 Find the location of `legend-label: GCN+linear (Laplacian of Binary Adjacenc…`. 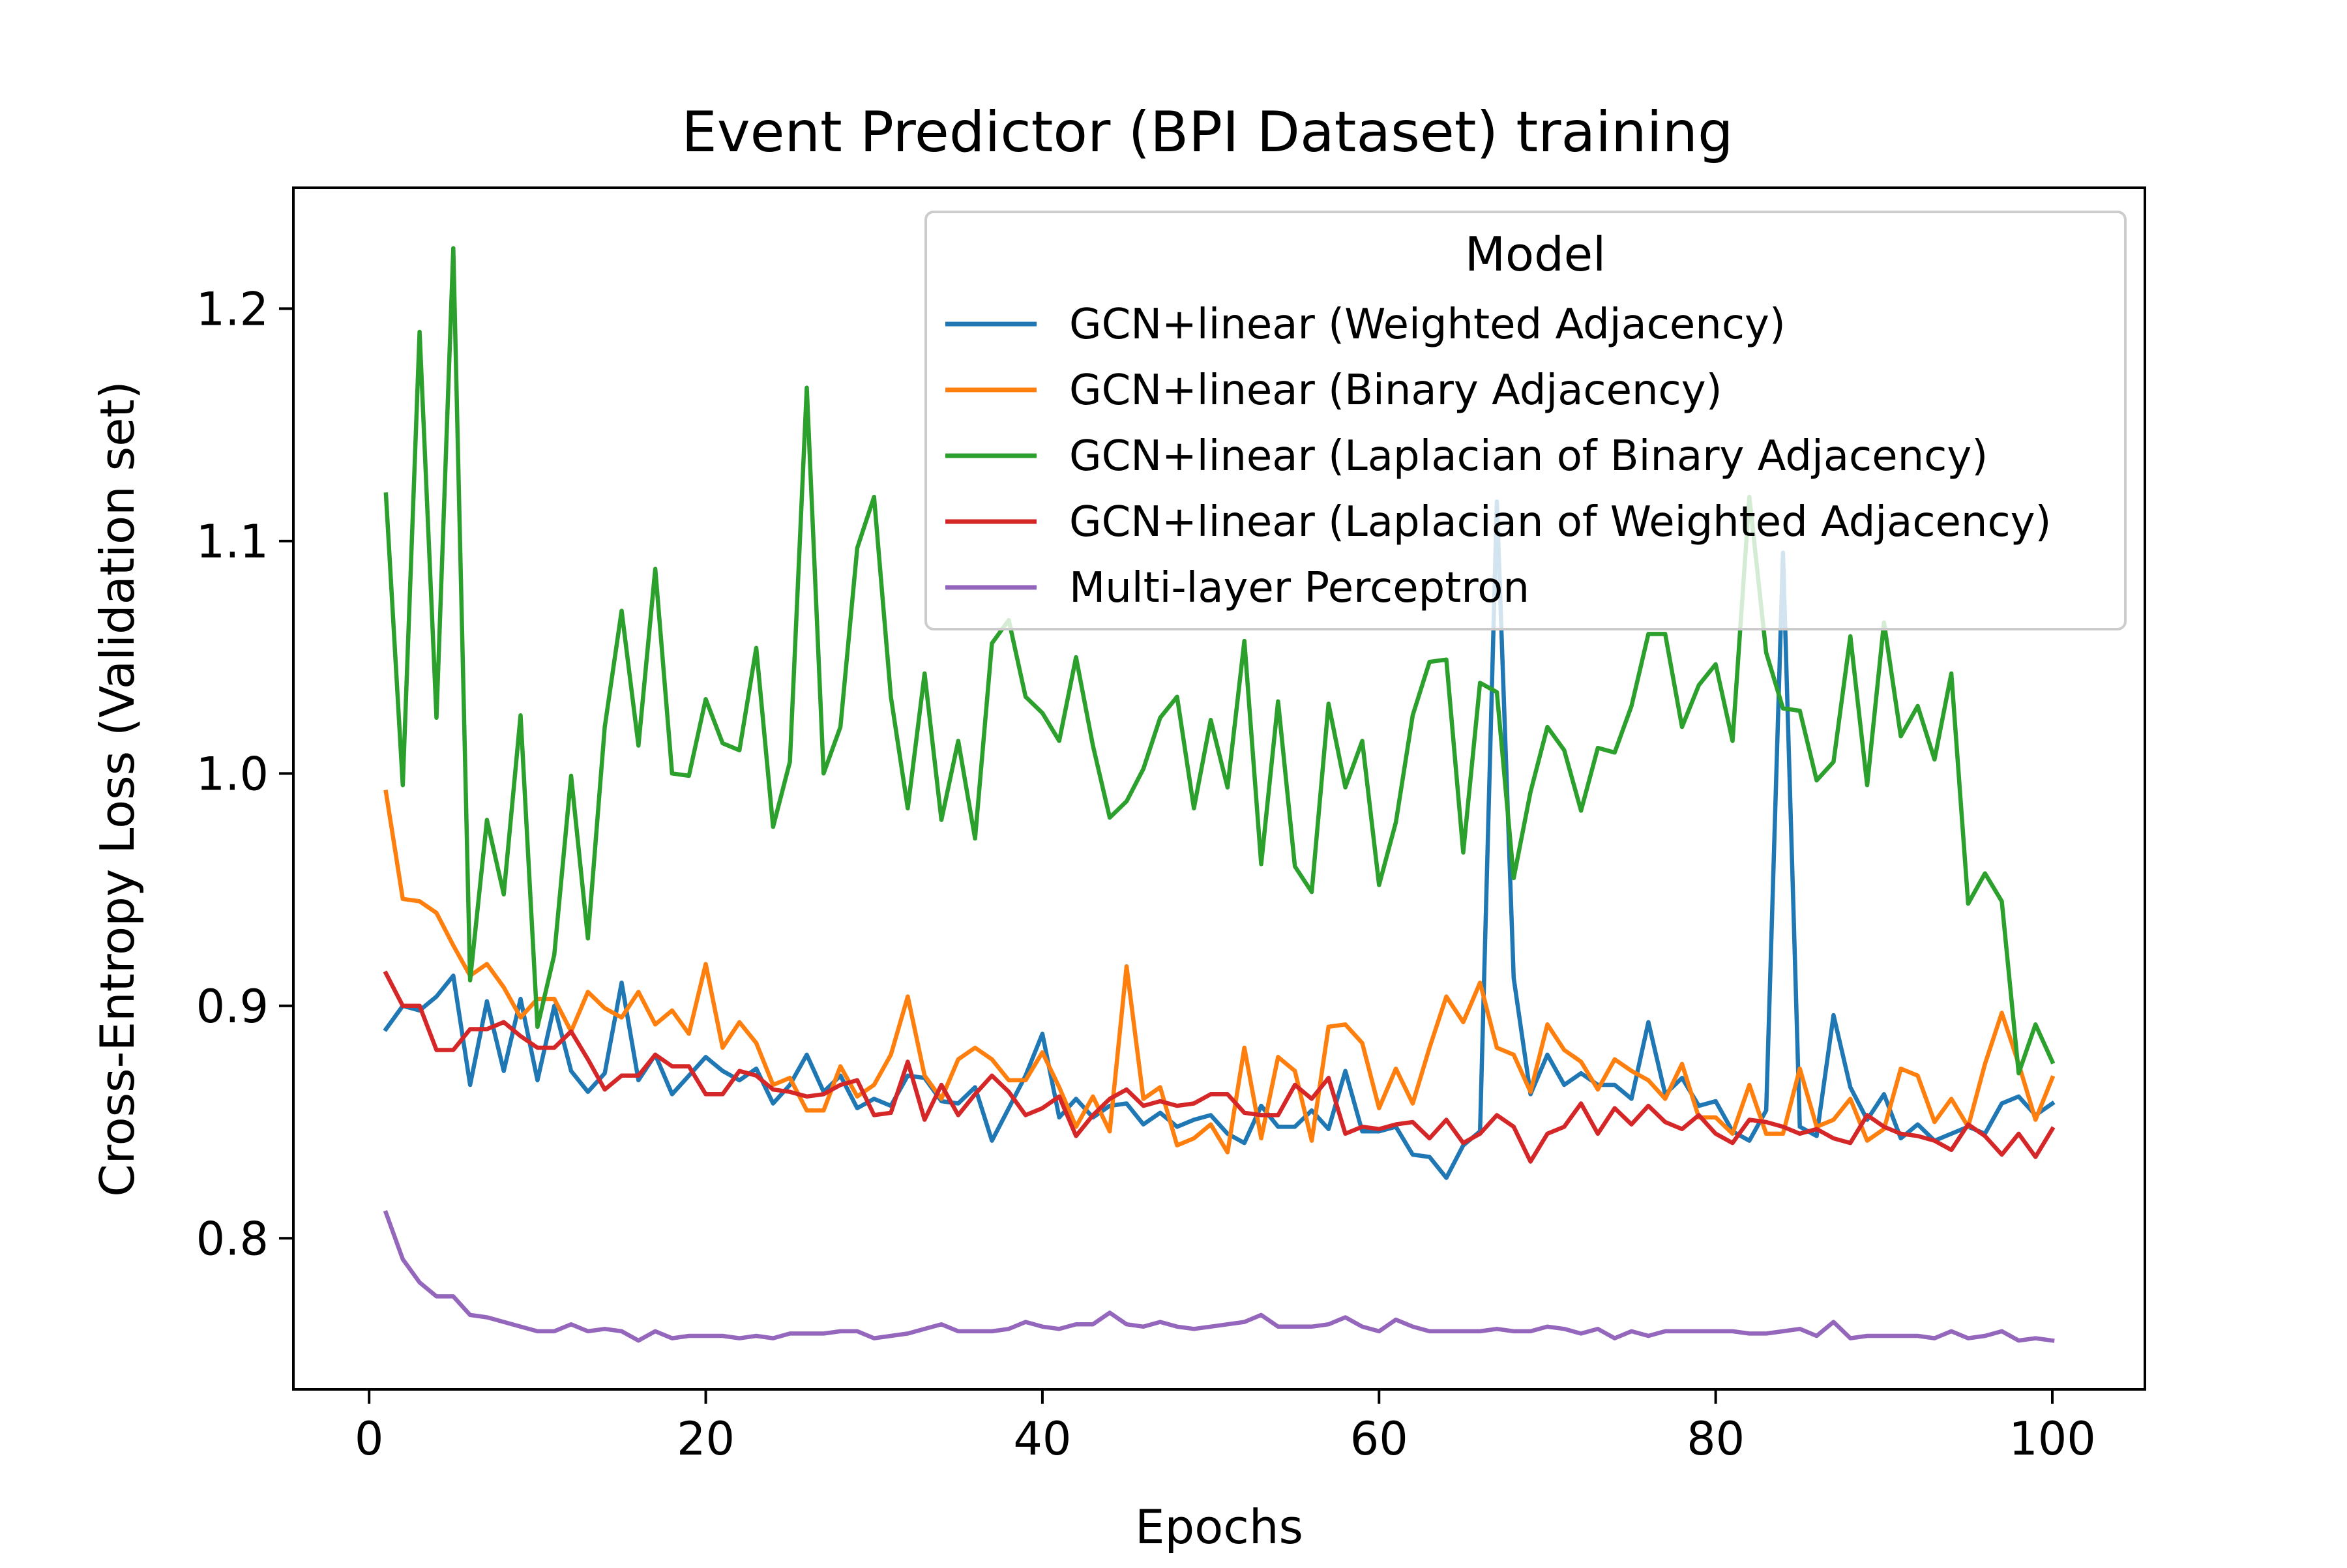

legend-label: GCN+linear (Laplacian of Binary Adjacenc… is located at coordinates (1528, 457).